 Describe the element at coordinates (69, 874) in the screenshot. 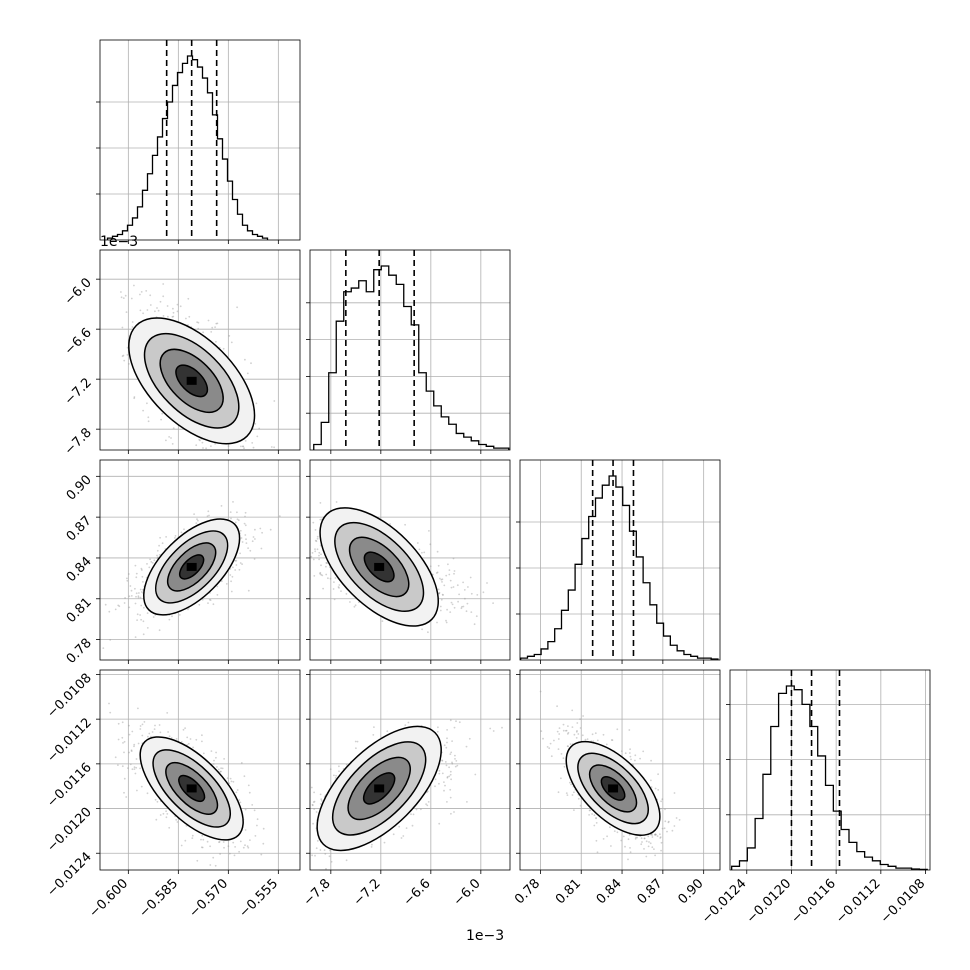

I see `y-tick-label: −0.0124` at that location.